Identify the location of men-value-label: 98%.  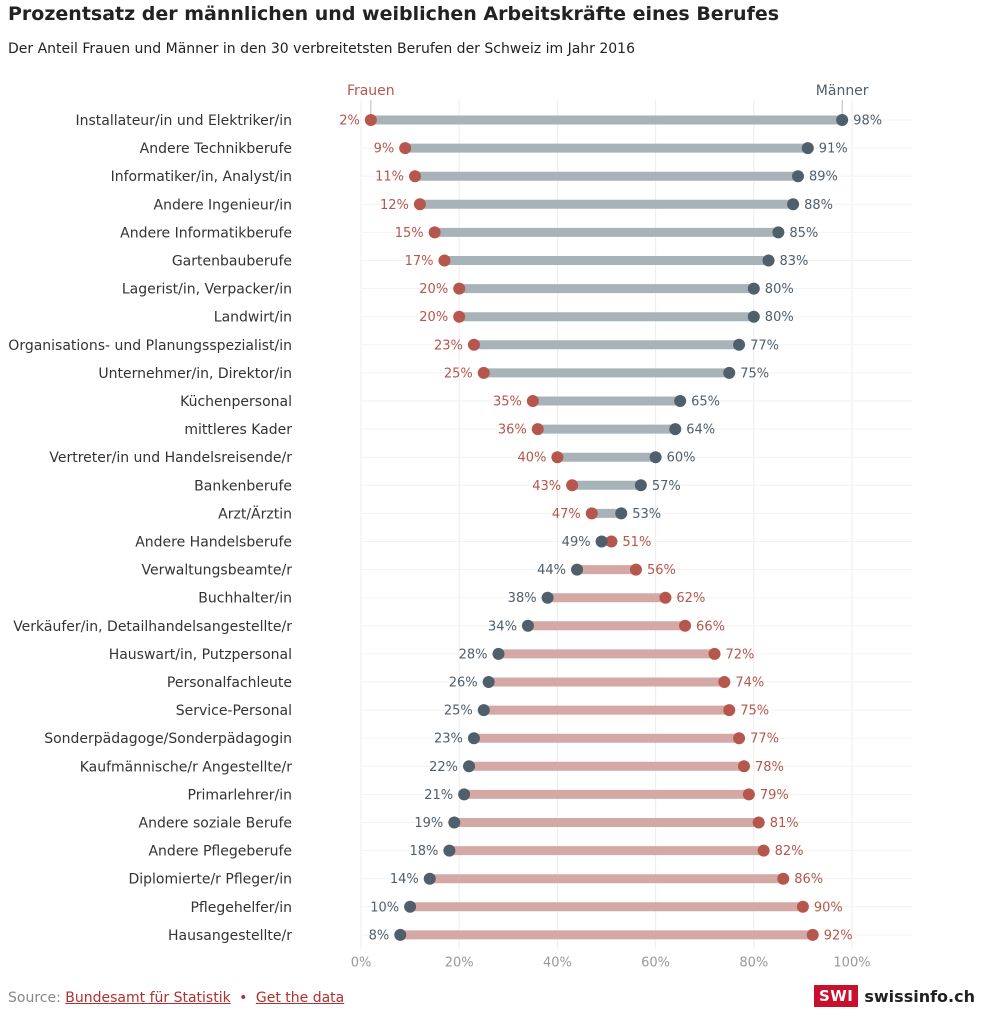
(867, 121).